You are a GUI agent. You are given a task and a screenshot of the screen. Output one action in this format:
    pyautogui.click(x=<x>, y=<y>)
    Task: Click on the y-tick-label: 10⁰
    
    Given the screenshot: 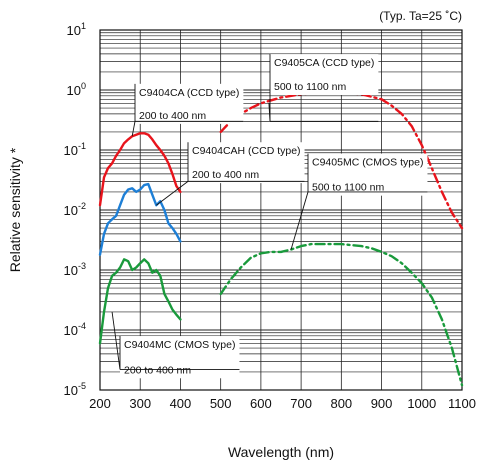 What is the action you would take?
    pyautogui.click(x=76, y=89)
    